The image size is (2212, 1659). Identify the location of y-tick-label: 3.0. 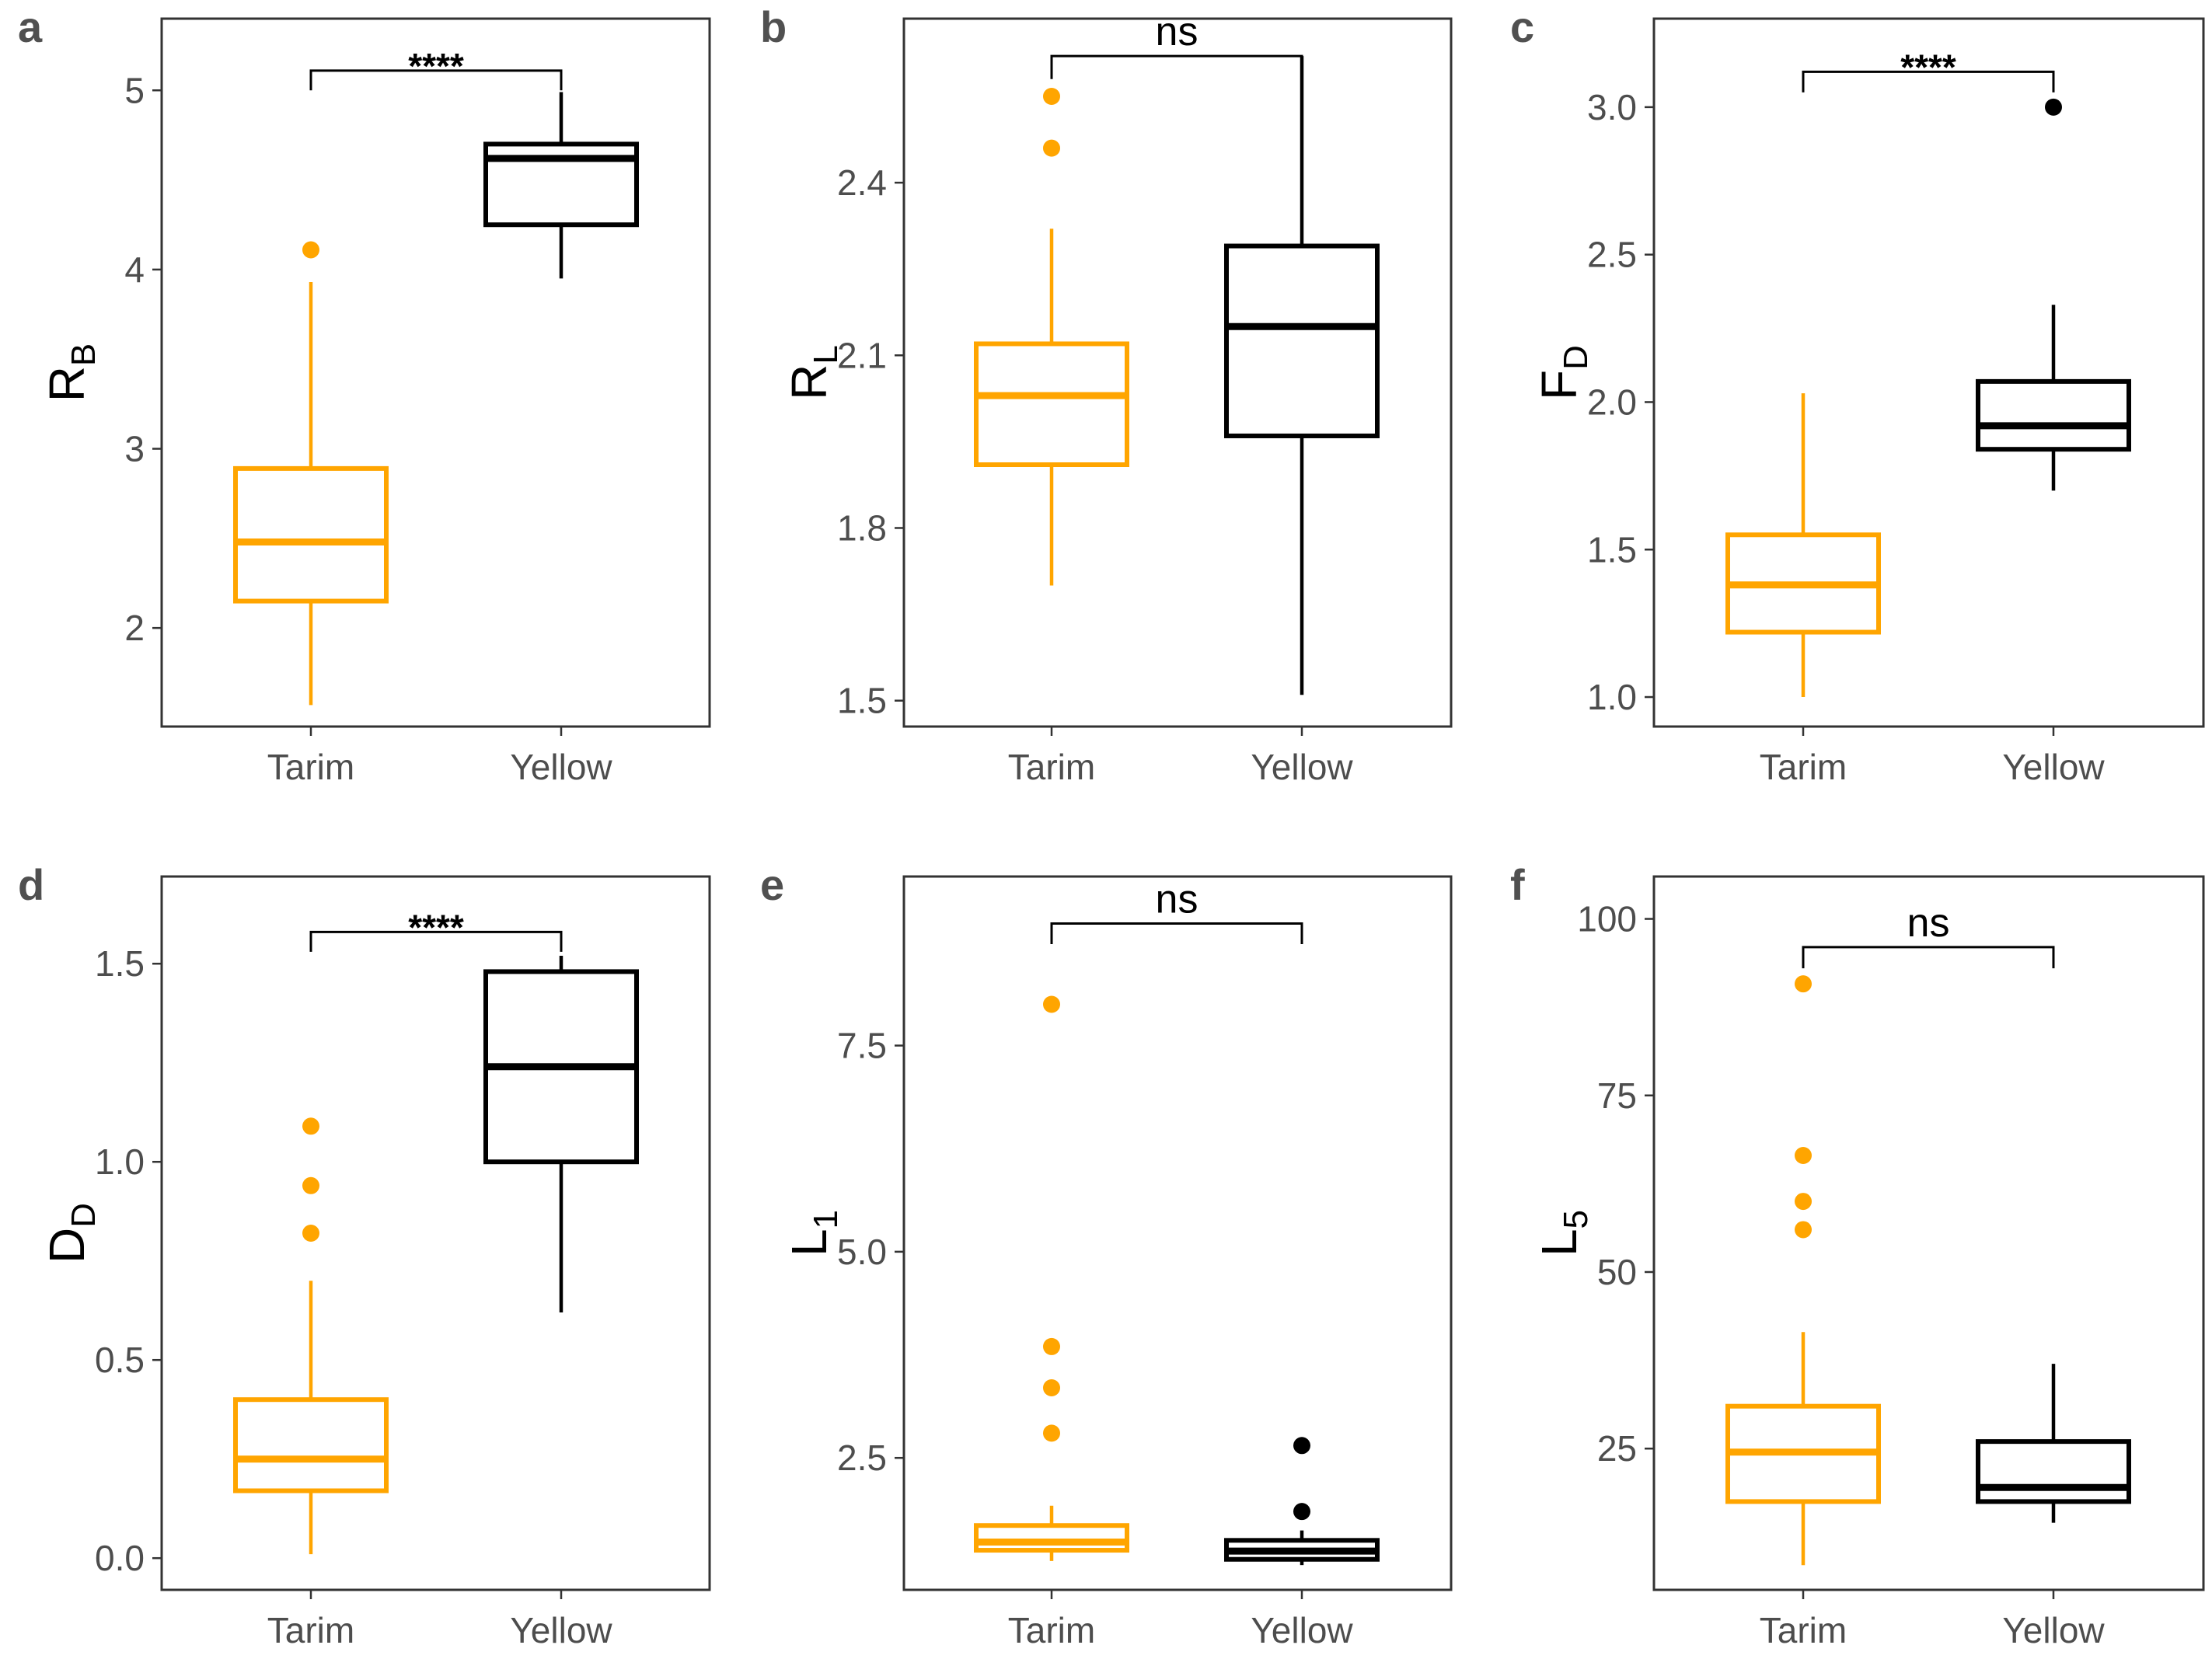
(1612, 107).